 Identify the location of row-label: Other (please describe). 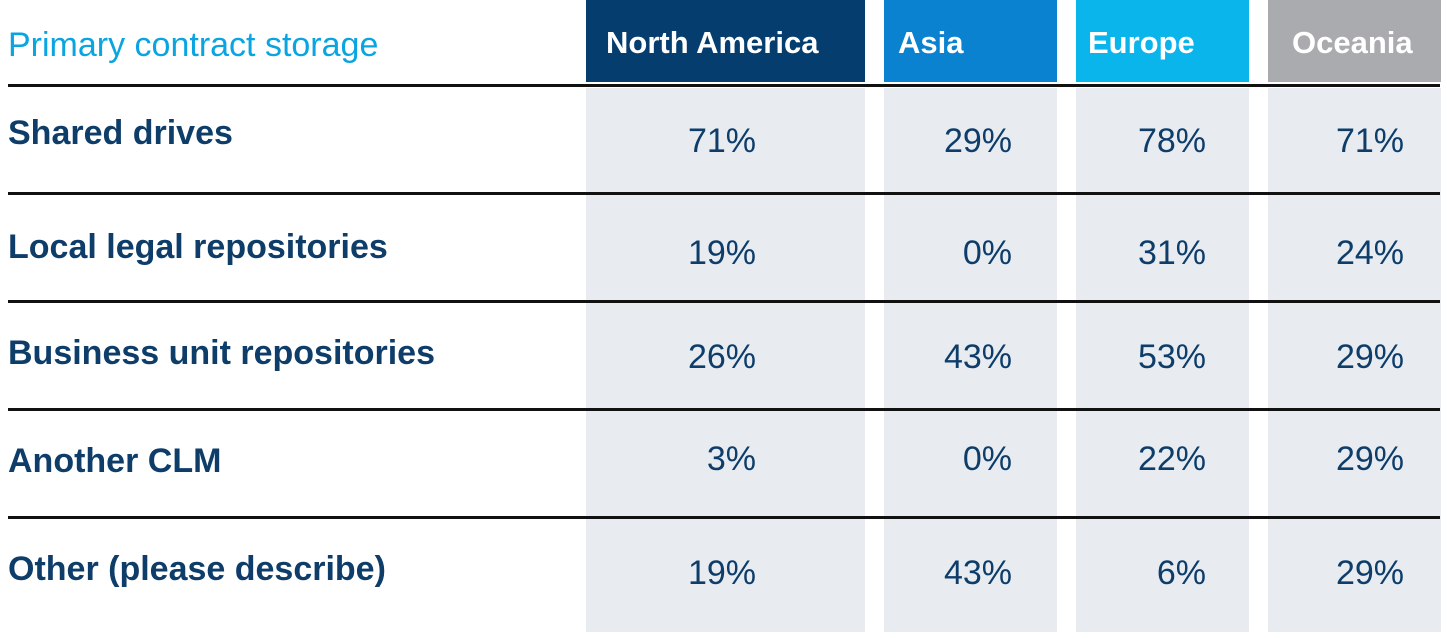
(197, 569).